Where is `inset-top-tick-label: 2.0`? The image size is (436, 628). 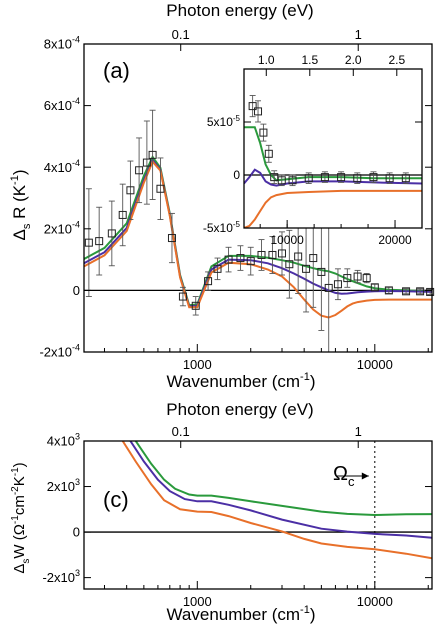
inset-top-tick-label: 2.0 is located at coordinates (353, 60).